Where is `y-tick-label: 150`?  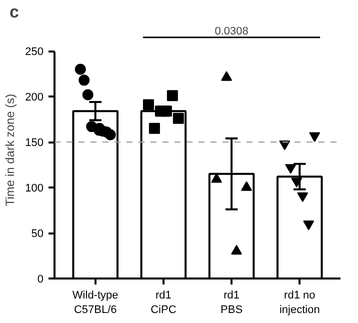 y-tick-label: 150 is located at coordinates (34, 143).